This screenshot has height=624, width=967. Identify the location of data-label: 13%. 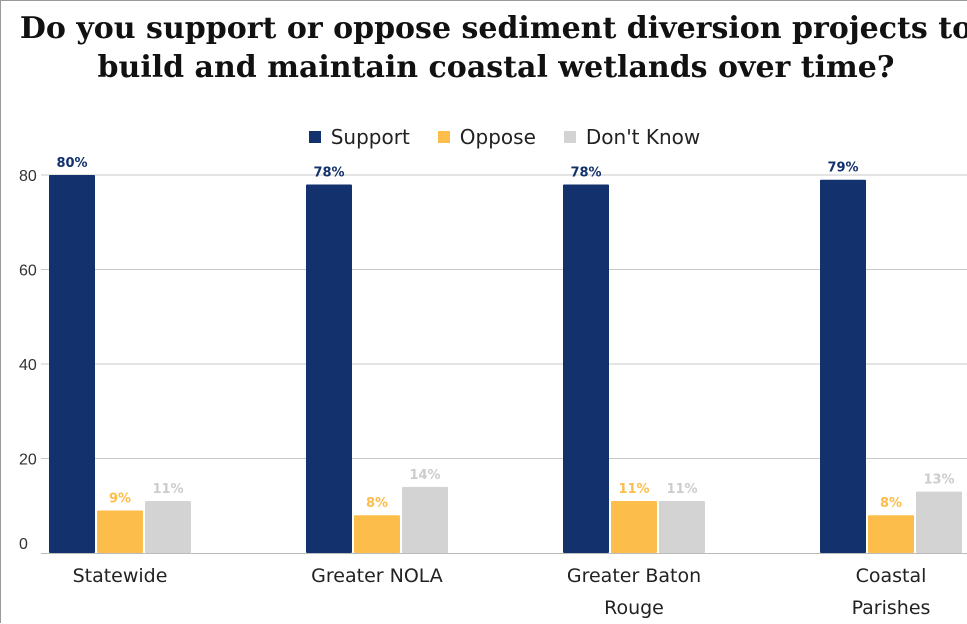
(938, 480).